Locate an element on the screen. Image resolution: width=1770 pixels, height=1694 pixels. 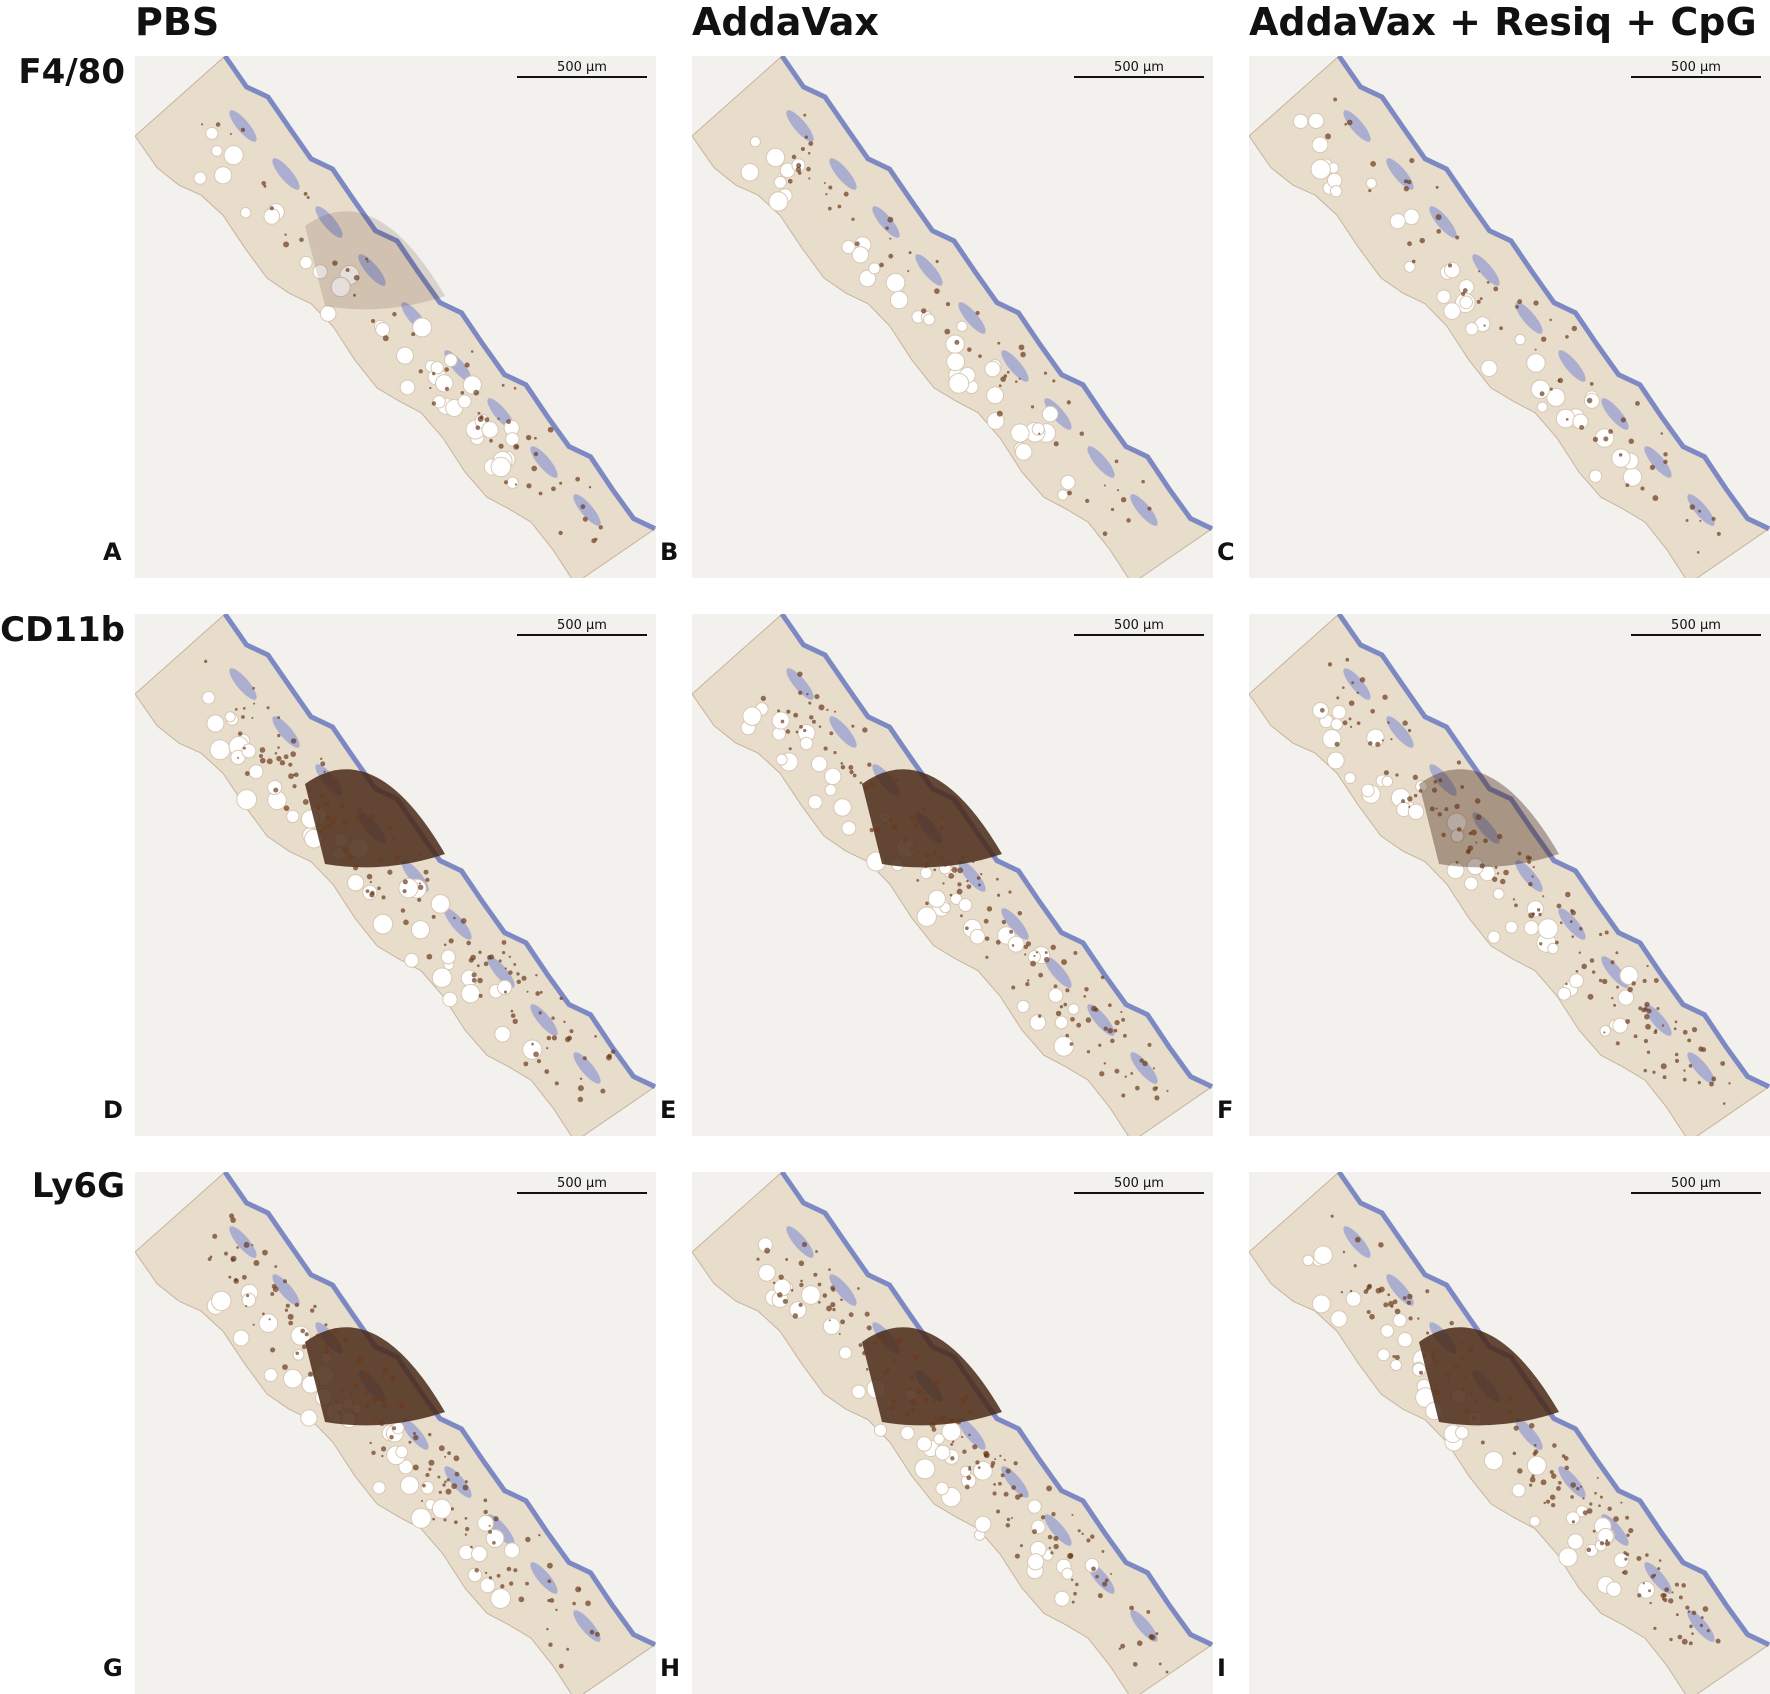
panel-letter: C is located at coordinates (1226, 552).